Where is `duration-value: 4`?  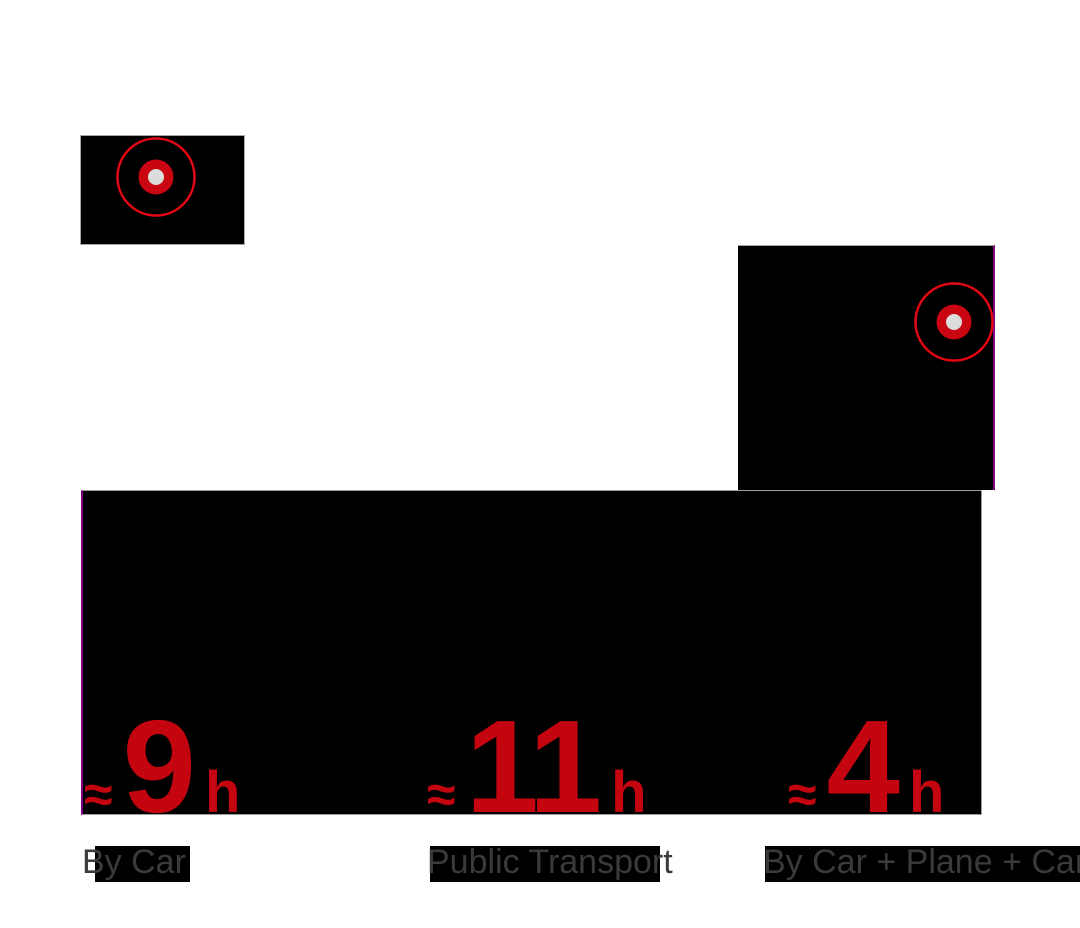 duration-value: 4 is located at coordinates (863, 766).